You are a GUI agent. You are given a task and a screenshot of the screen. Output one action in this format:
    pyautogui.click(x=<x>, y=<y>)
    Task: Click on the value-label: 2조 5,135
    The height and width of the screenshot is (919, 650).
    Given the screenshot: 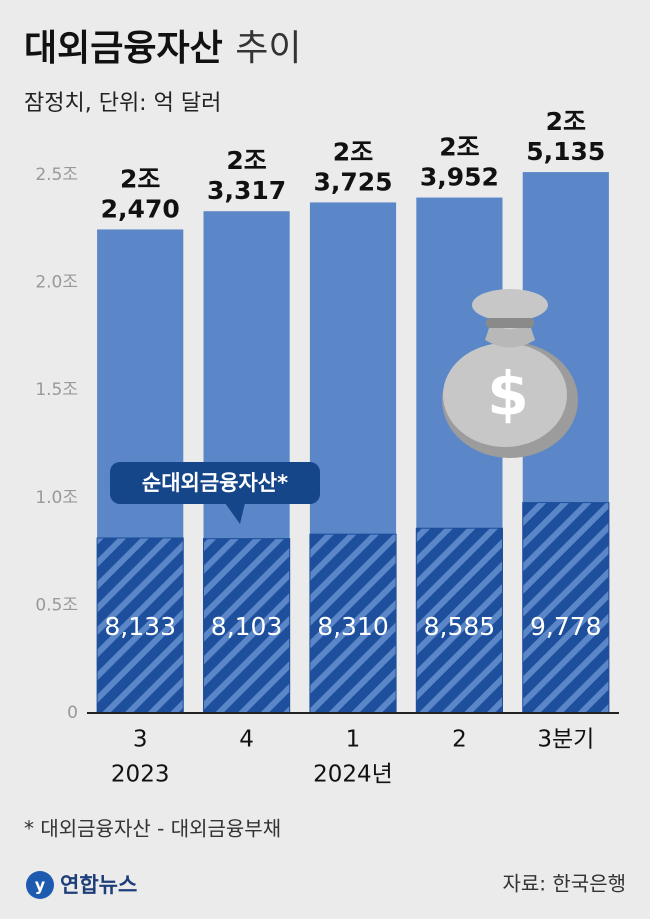 What is the action you would take?
    pyautogui.click(x=565, y=136)
    